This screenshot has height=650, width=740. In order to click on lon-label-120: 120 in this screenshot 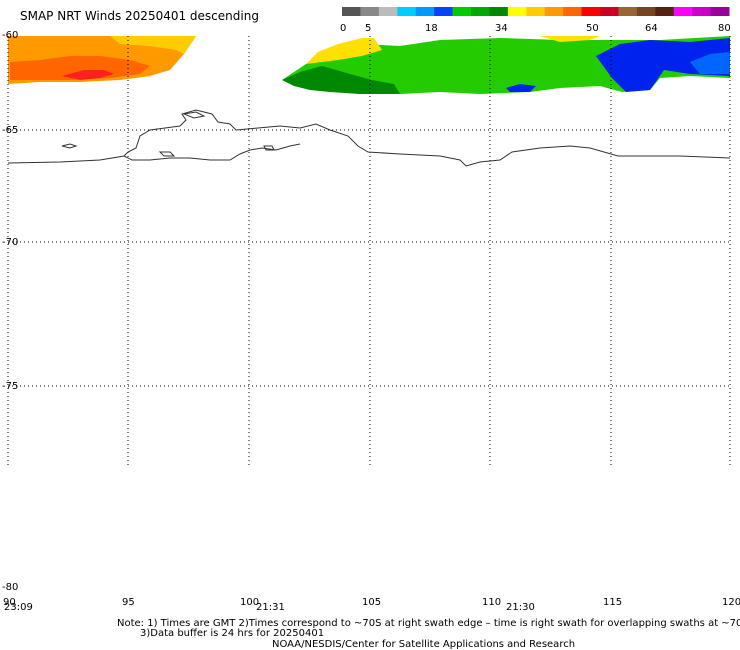, I will do `click(731, 602)`.